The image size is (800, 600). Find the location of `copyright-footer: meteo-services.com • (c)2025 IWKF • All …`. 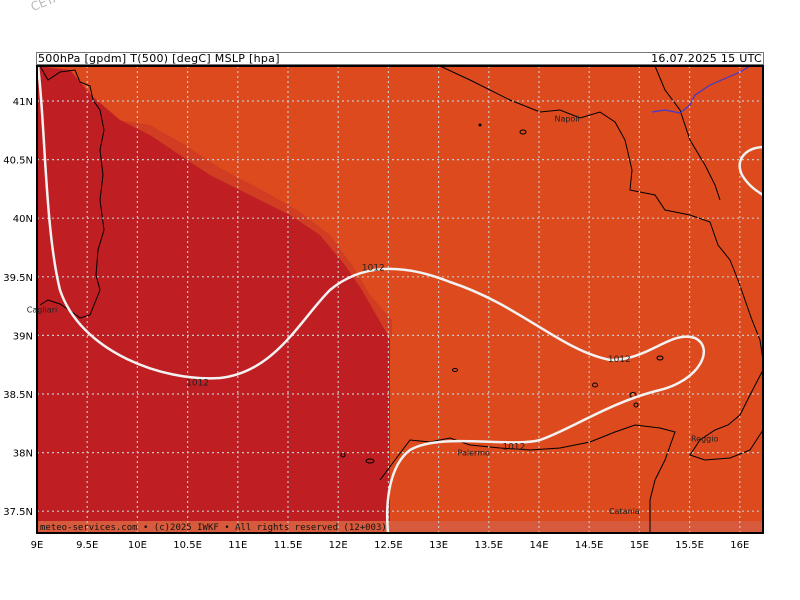

copyright-footer: meteo-services.com • (c)2025 IWKF • All … is located at coordinates (213, 528).